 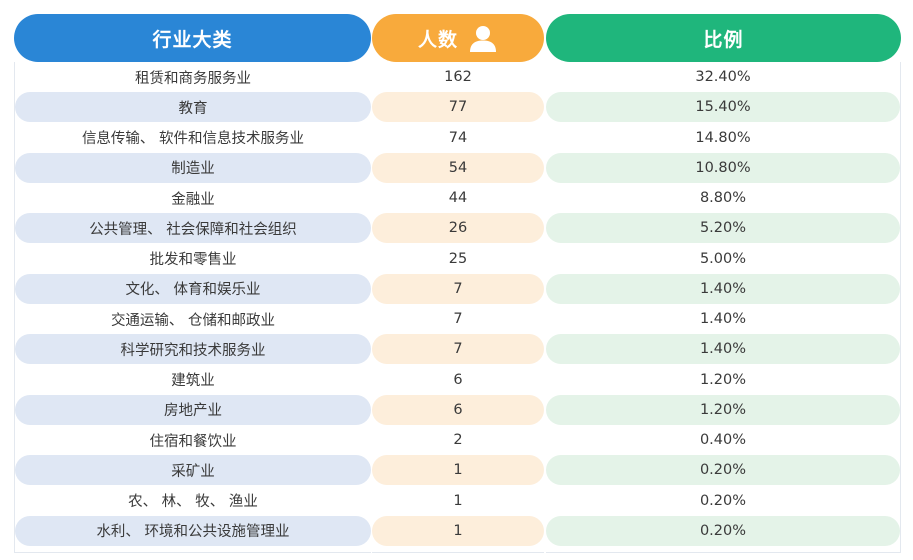 I want to click on industry-cell: 制造业, so click(x=193, y=167).